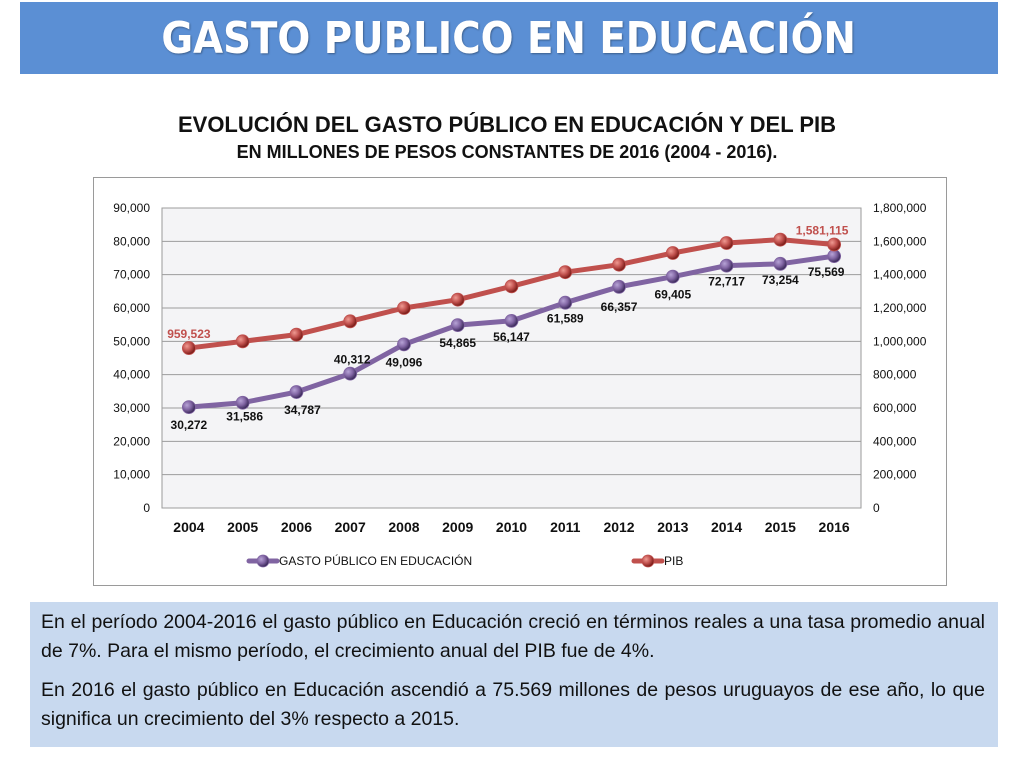 The image size is (1024, 768). What do you see at coordinates (673, 561) in the screenshot?
I see `legend-label: PIB` at bounding box center [673, 561].